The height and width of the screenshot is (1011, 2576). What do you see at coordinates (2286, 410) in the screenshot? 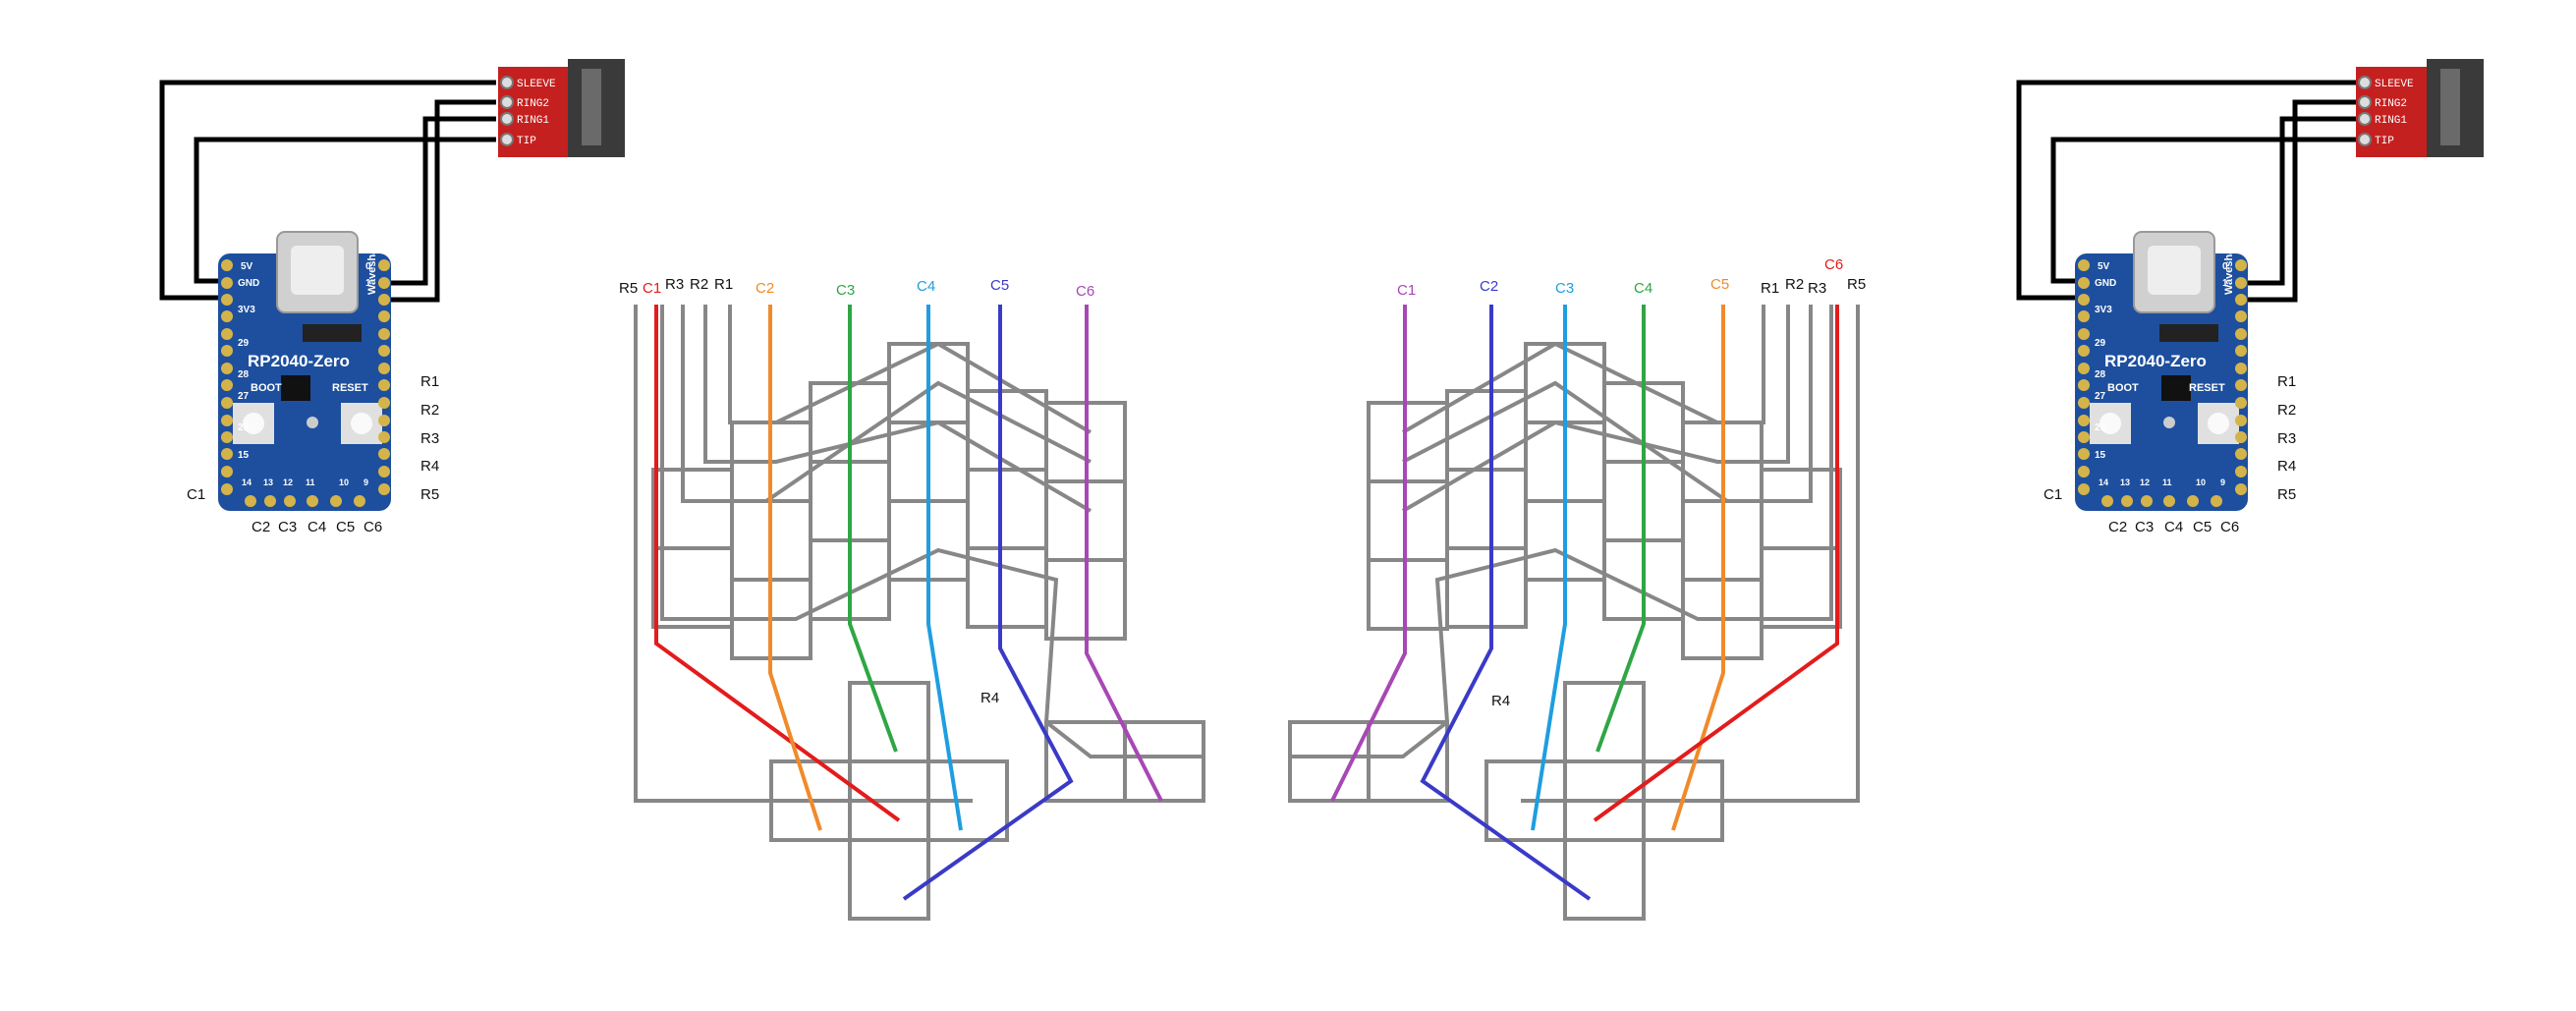
I see `right-mcu-row-label: R2` at bounding box center [2286, 410].